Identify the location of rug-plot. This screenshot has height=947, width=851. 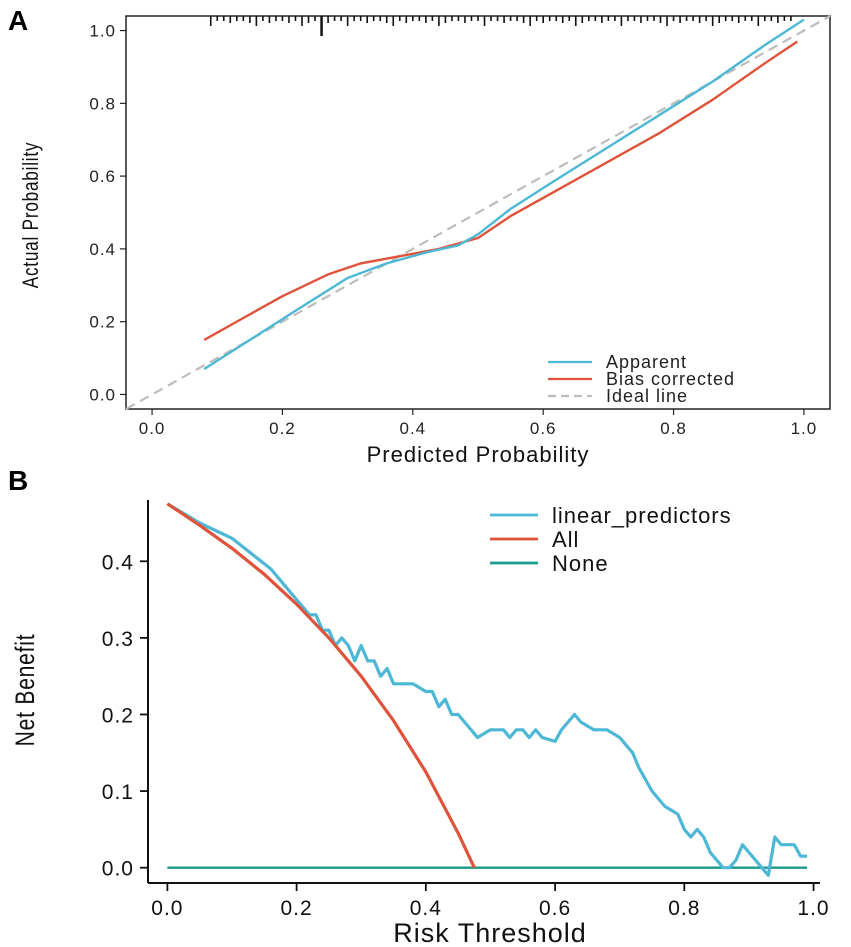
(500, 26).